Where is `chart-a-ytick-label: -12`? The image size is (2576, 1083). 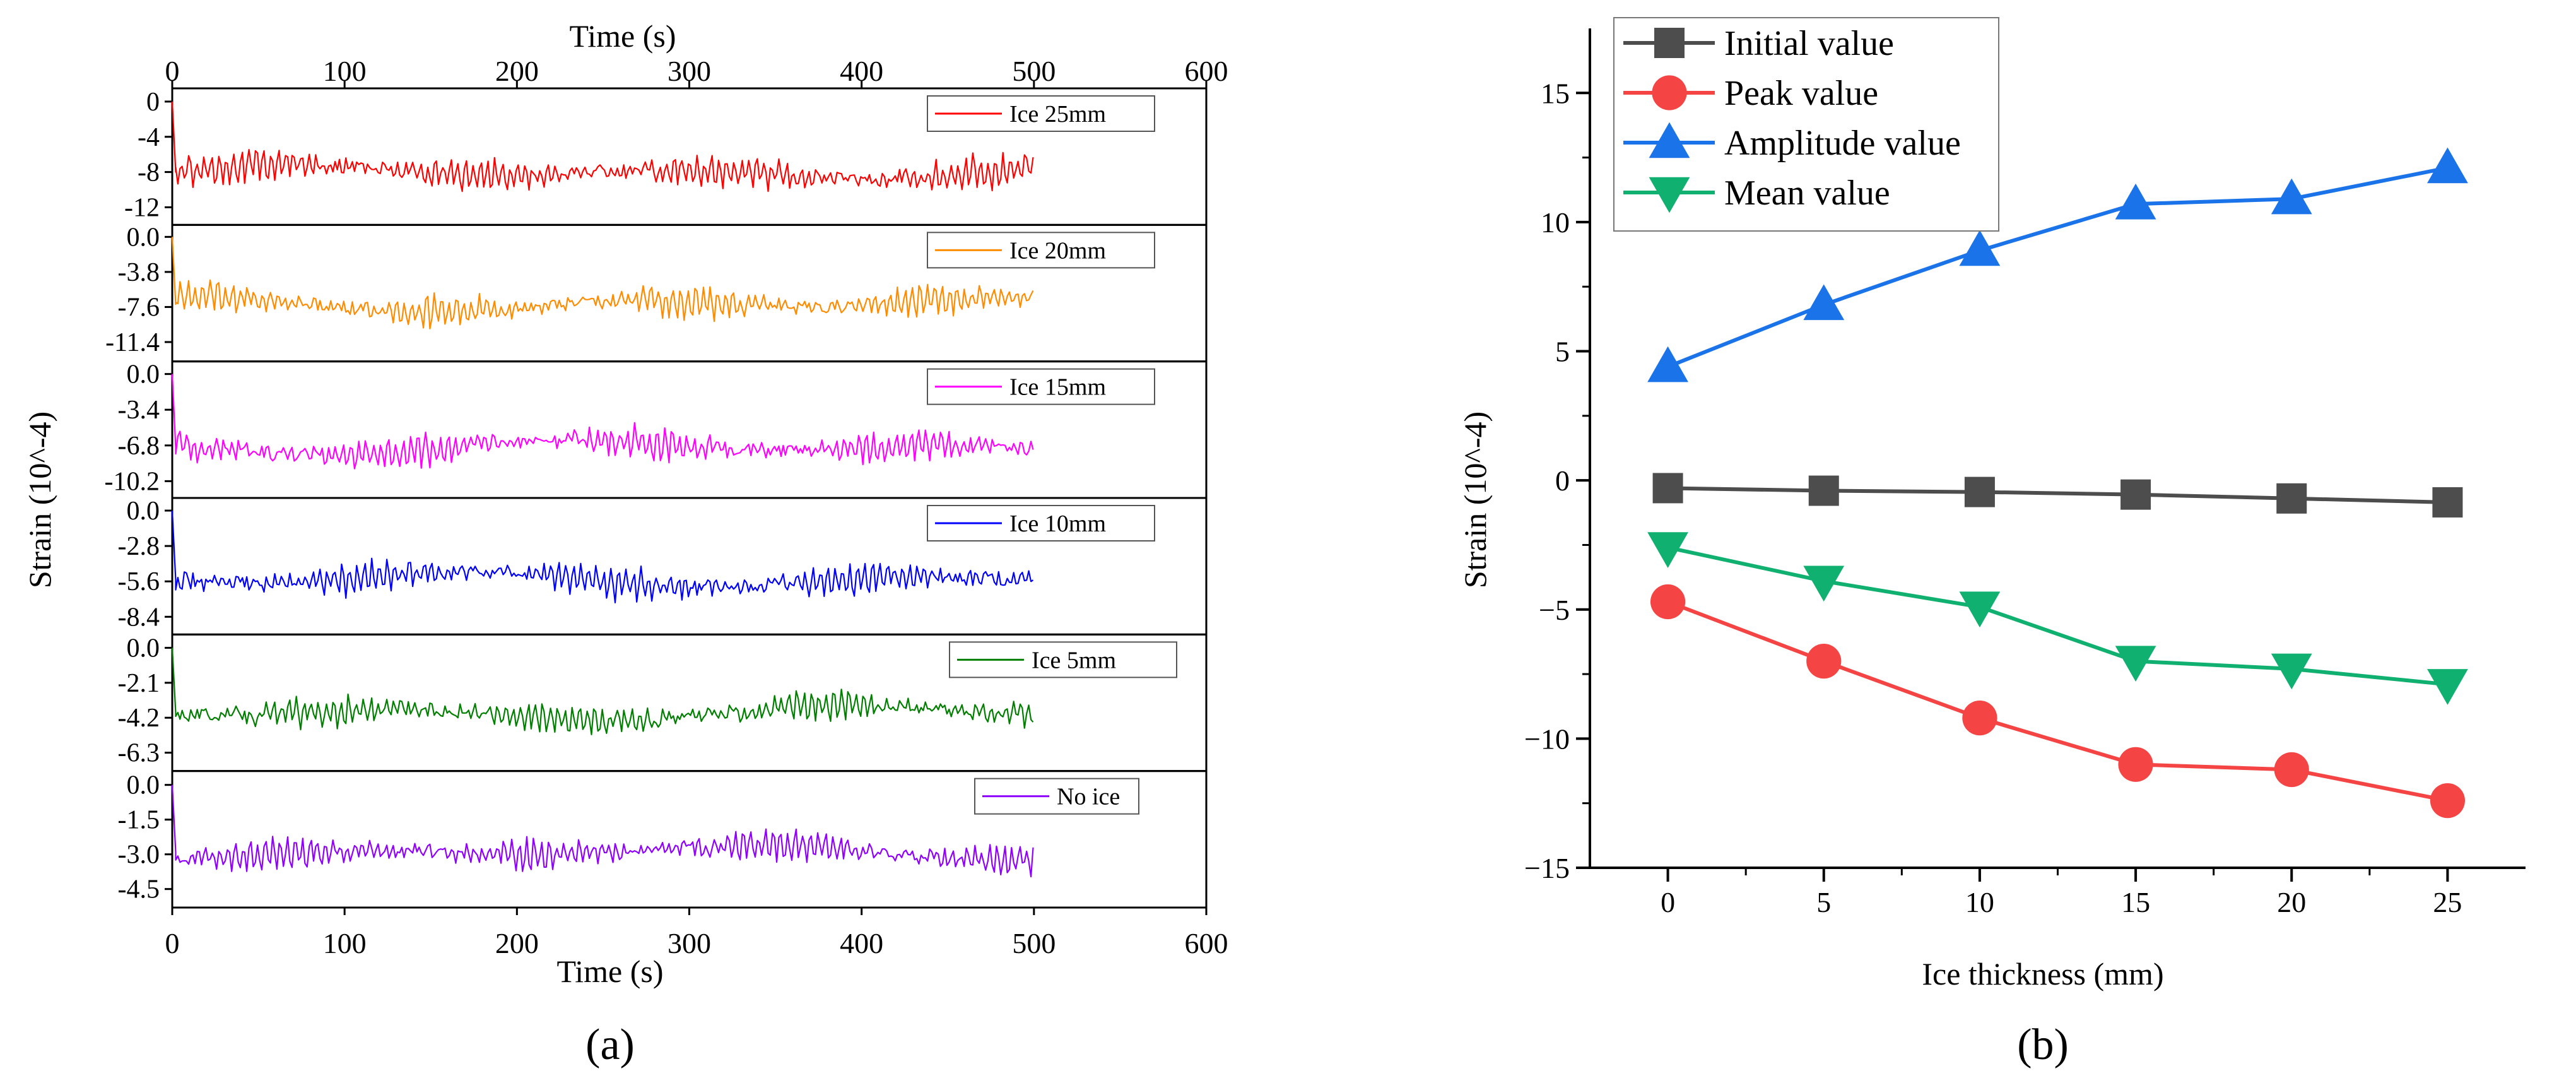 chart-a-ytick-label: -12 is located at coordinates (142, 207).